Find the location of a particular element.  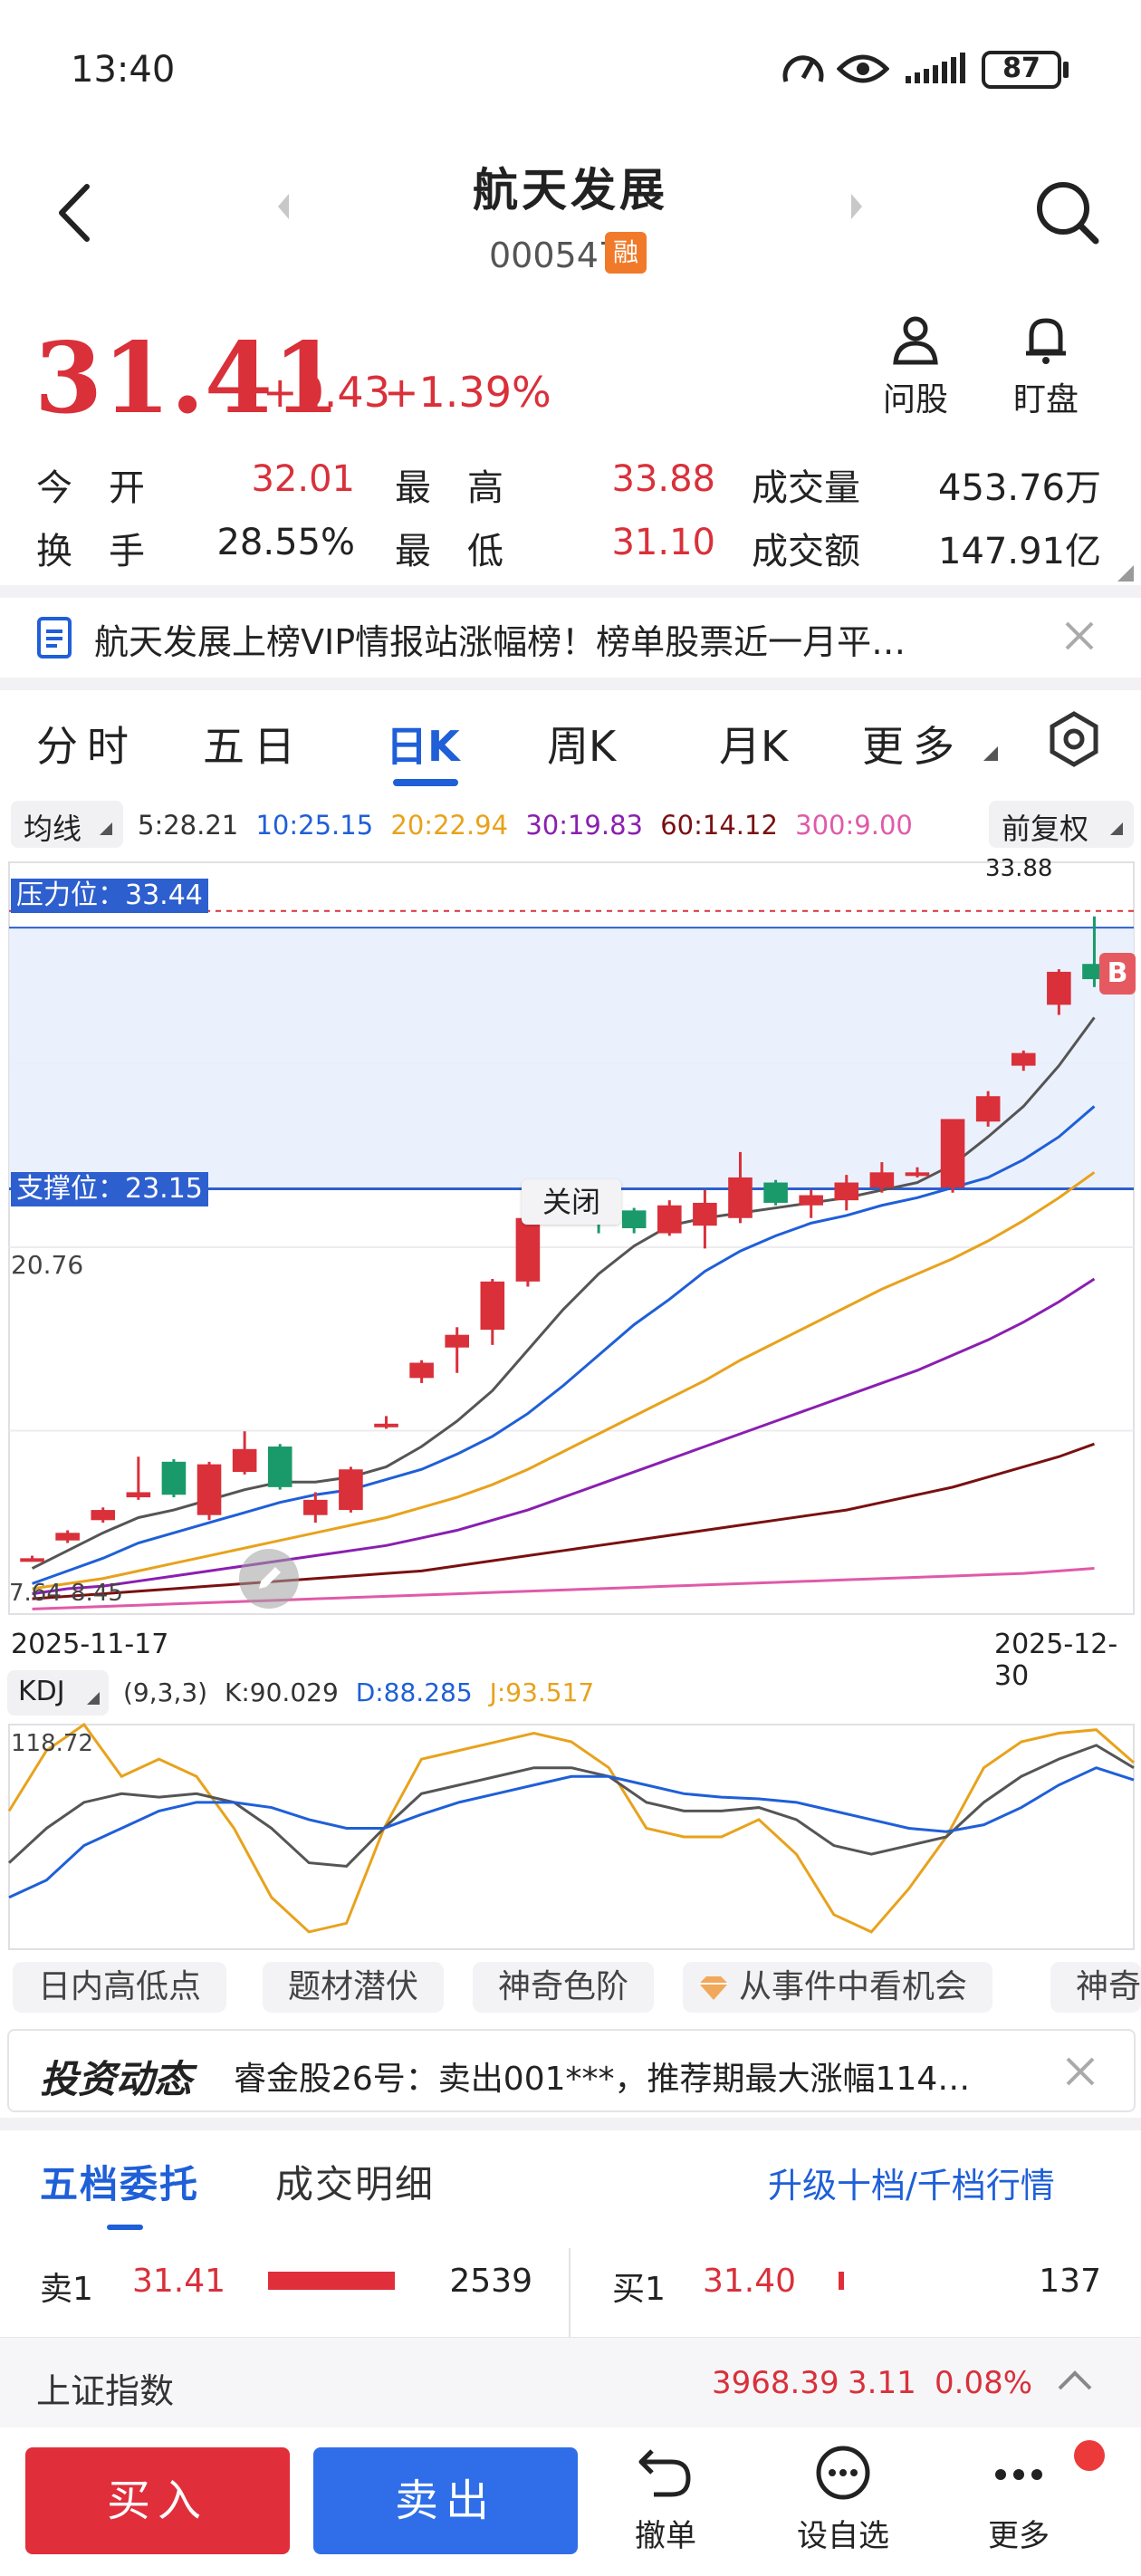

kdj-values: (9,3,3) K:90.029 D:88.285 J:93.517 is located at coordinates (359, 1692).